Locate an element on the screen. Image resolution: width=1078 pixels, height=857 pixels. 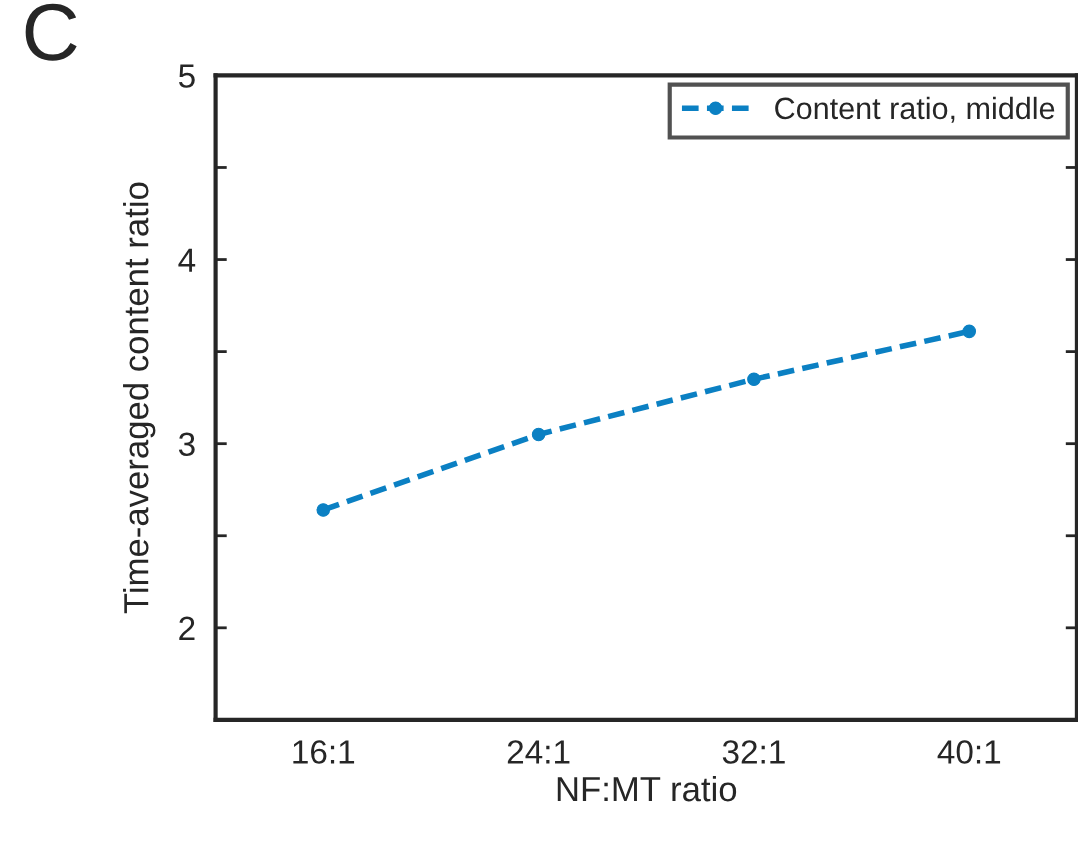
x-tick-label: 16:1 is located at coordinates (324, 752).